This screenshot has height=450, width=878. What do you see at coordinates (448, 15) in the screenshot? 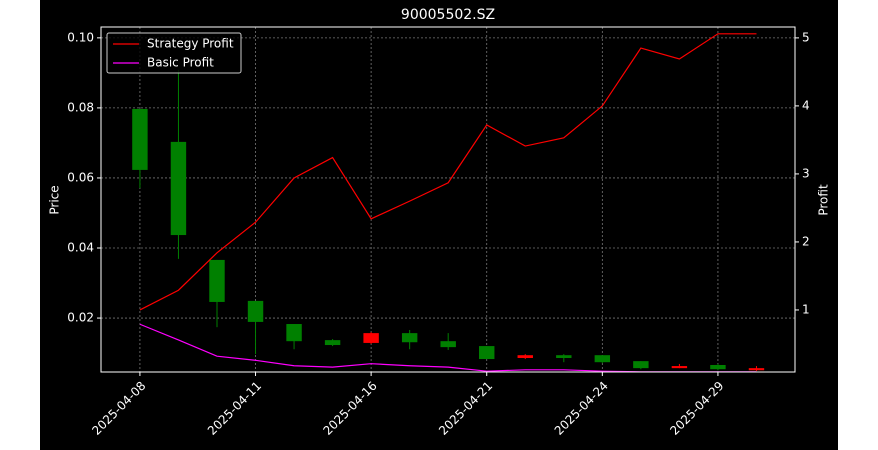
I see `chart-title: 90005502.SZ` at bounding box center [448, 15].